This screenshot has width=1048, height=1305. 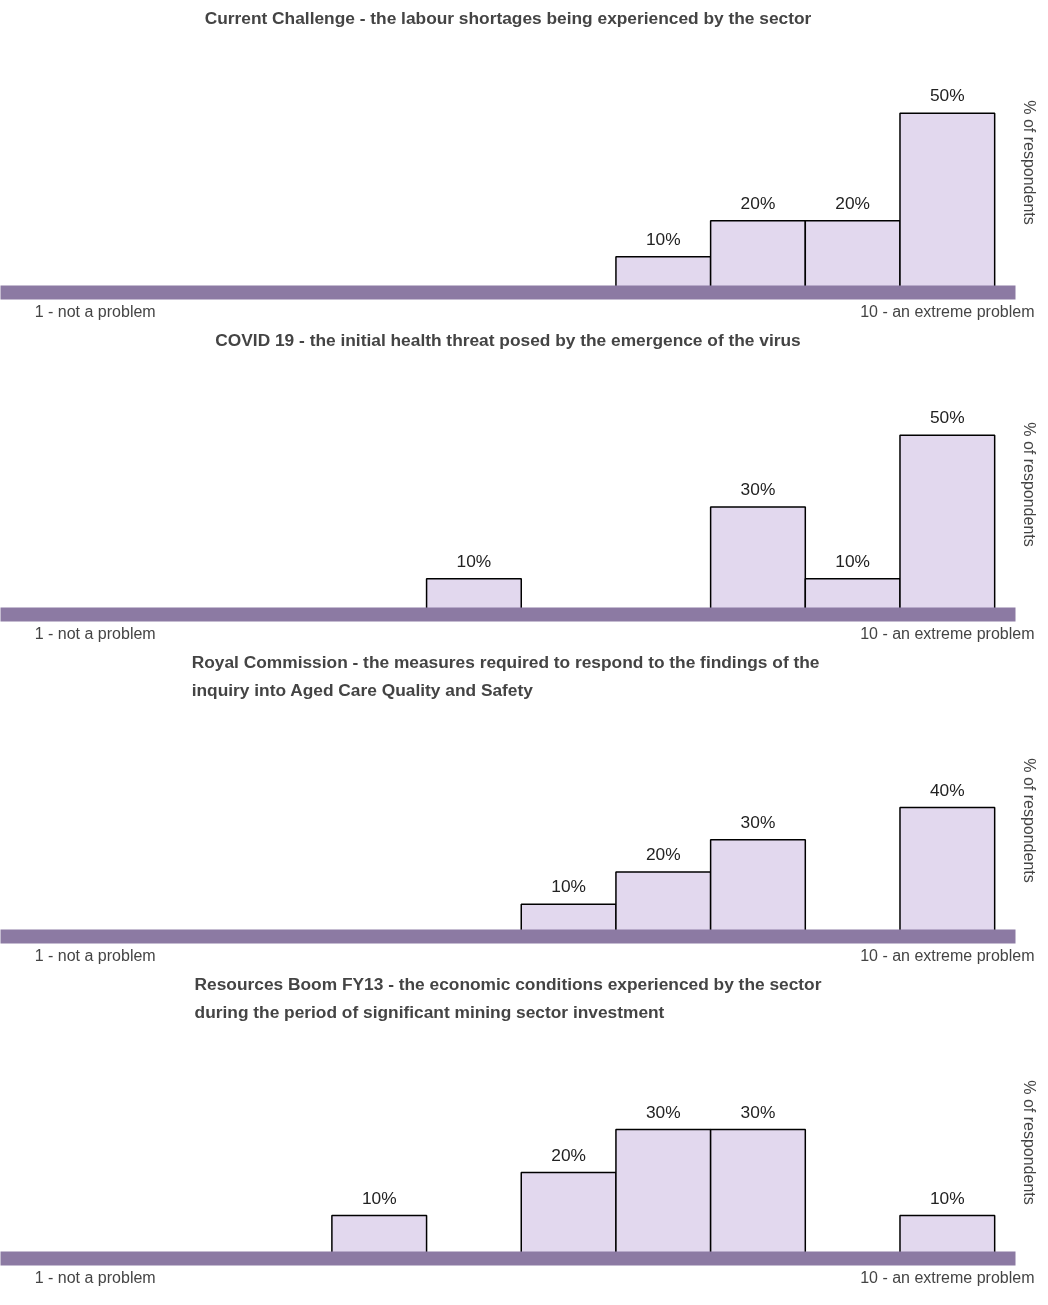 I want to click on chart-title: Resources Boom FY13 - the economic conditions experienced by the sector during the period of significant mining sector investment, so click(x=508, y=997).